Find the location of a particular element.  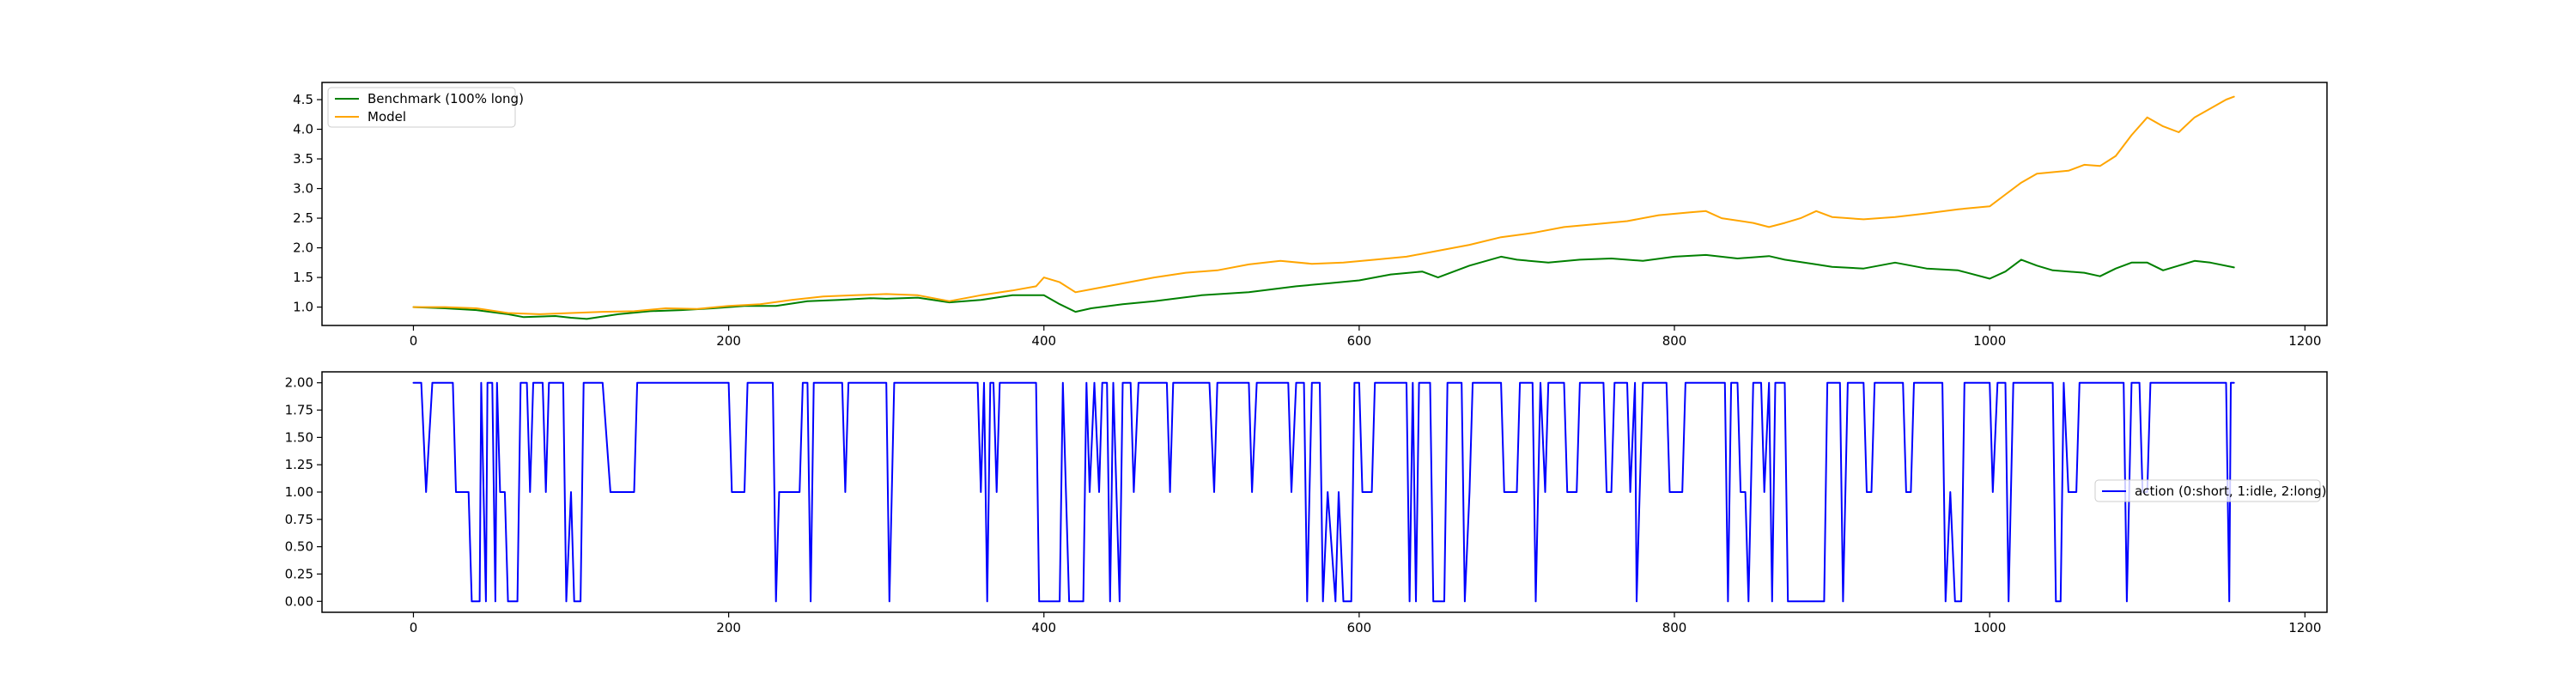

bottom-legend: action (0:short, 1:idle, 2:long) is located at coordinates (2210, 490).